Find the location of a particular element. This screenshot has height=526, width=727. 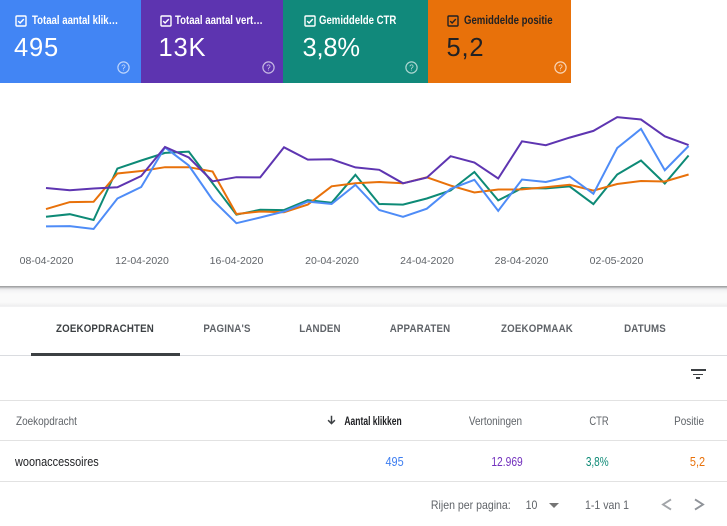

svg-text: 12-04-2020 is located at coordinates (142, 261).